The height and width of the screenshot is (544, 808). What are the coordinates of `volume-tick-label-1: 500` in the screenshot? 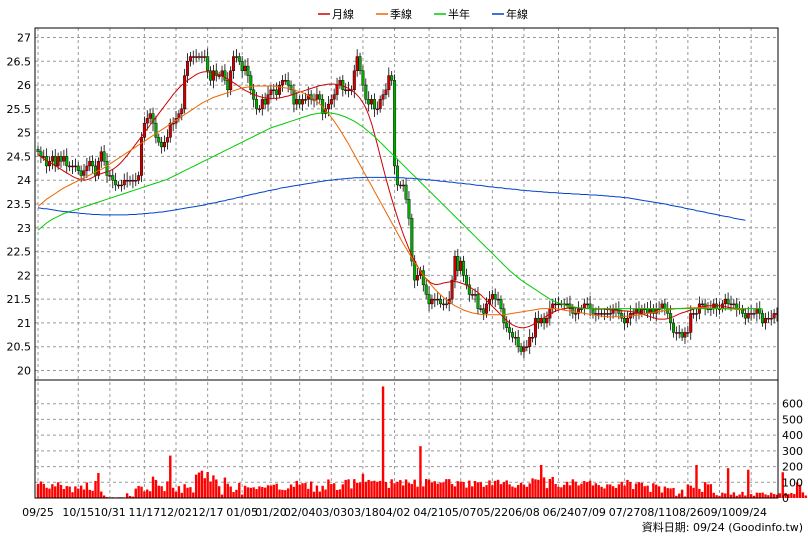 It's located at (792, 419).